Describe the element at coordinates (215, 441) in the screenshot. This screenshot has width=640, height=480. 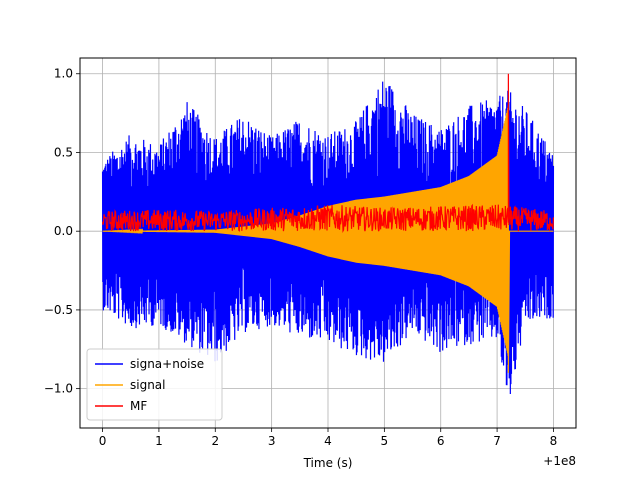
I see `x-tick-label: 2` at that location.